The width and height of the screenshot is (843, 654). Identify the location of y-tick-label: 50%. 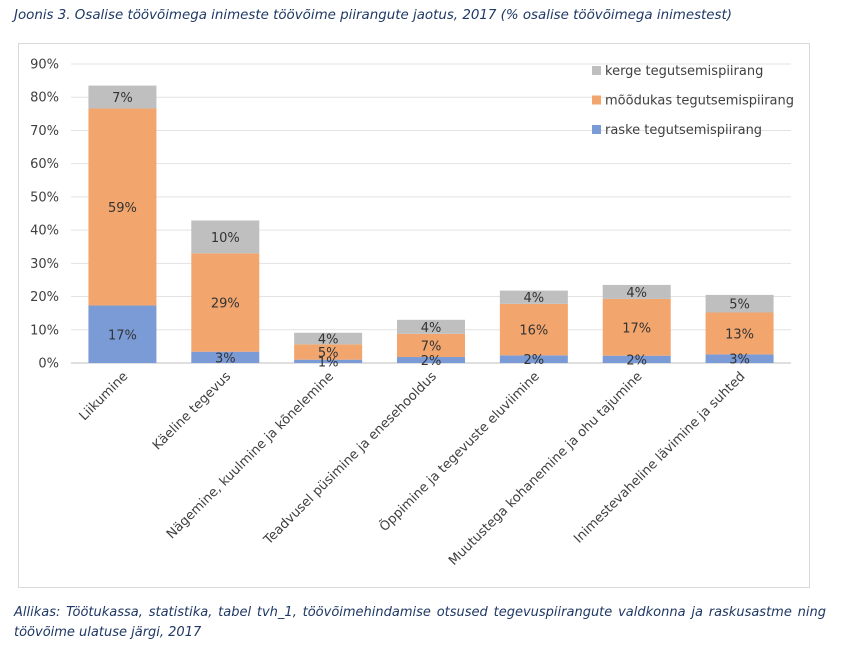
(44, 197).